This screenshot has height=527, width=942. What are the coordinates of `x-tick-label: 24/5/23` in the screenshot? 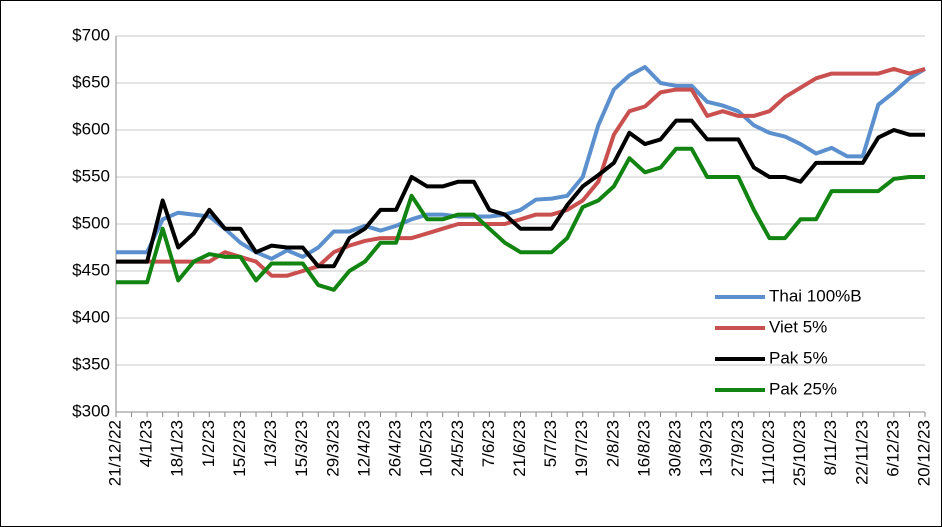 It's located at (457, 448).